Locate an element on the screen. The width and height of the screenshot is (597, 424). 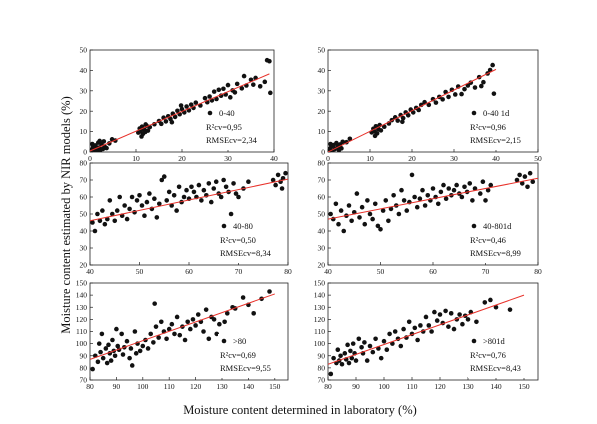
x-tick-label: 20 is located at coordinates (412, 158).